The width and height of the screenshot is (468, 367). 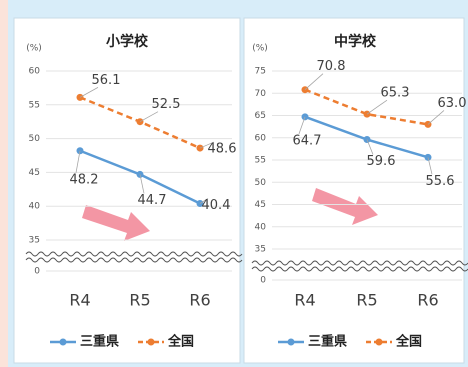 What do you see at coordinates (395, 93) in the screenshot?
I see `data-label: 65.3` at bounding box center [395, 93].